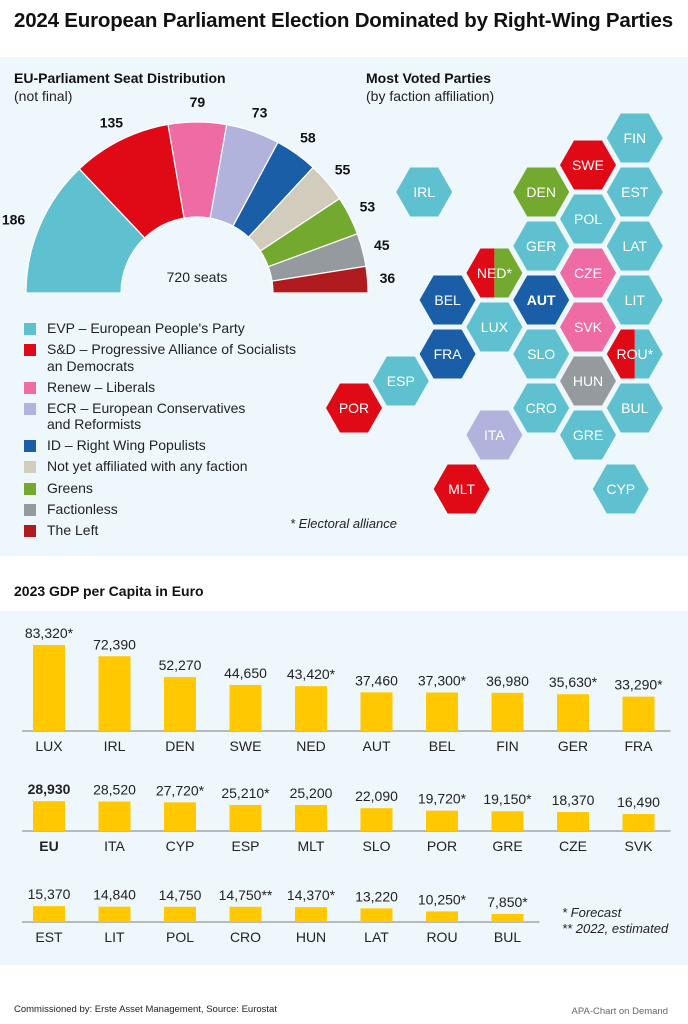  I want to click on gdp-category-label: LAT, so click(376, 937).